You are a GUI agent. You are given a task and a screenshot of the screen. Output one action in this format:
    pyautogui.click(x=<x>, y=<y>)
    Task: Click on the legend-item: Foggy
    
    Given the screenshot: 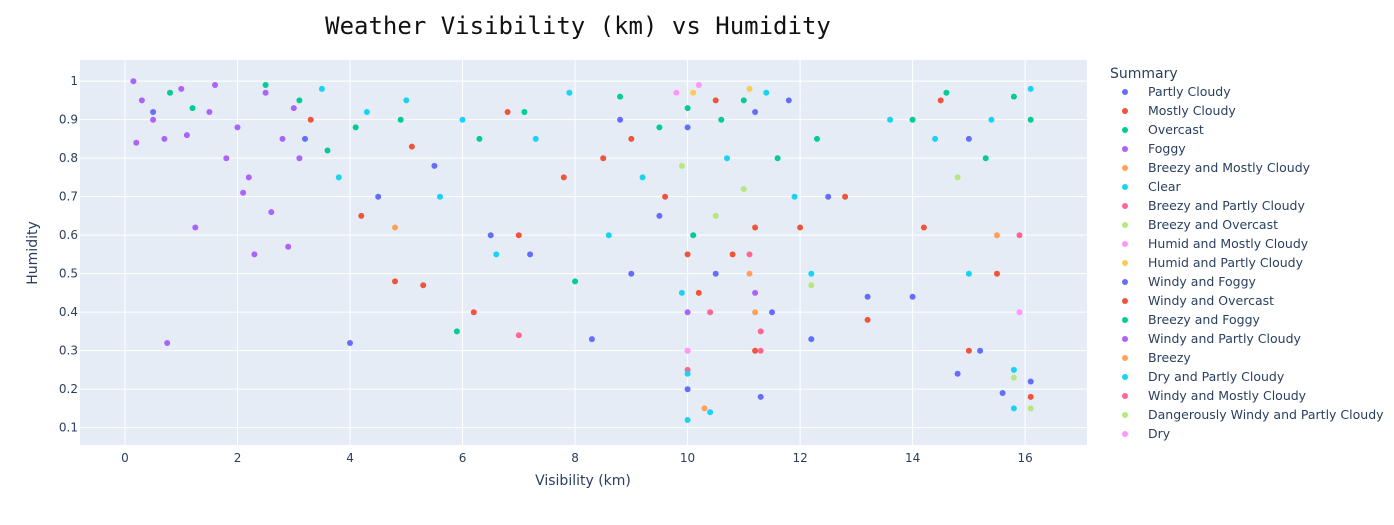 What is the action you would take?
    pyautogui.click(x=1154, y=148)
    